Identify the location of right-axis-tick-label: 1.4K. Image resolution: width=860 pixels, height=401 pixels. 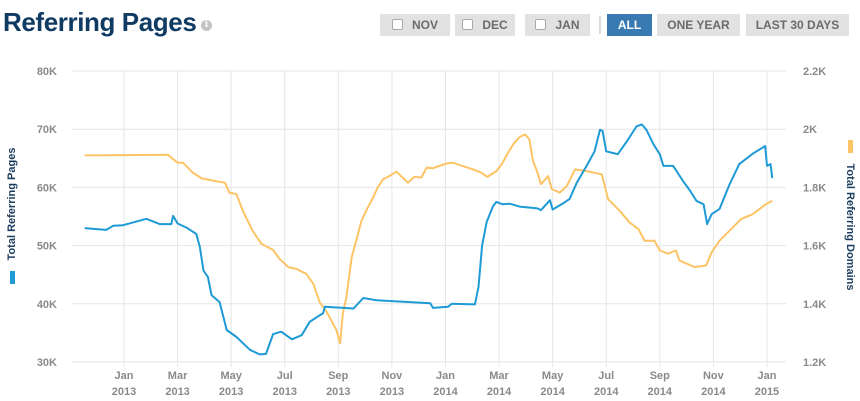
(814, 305).